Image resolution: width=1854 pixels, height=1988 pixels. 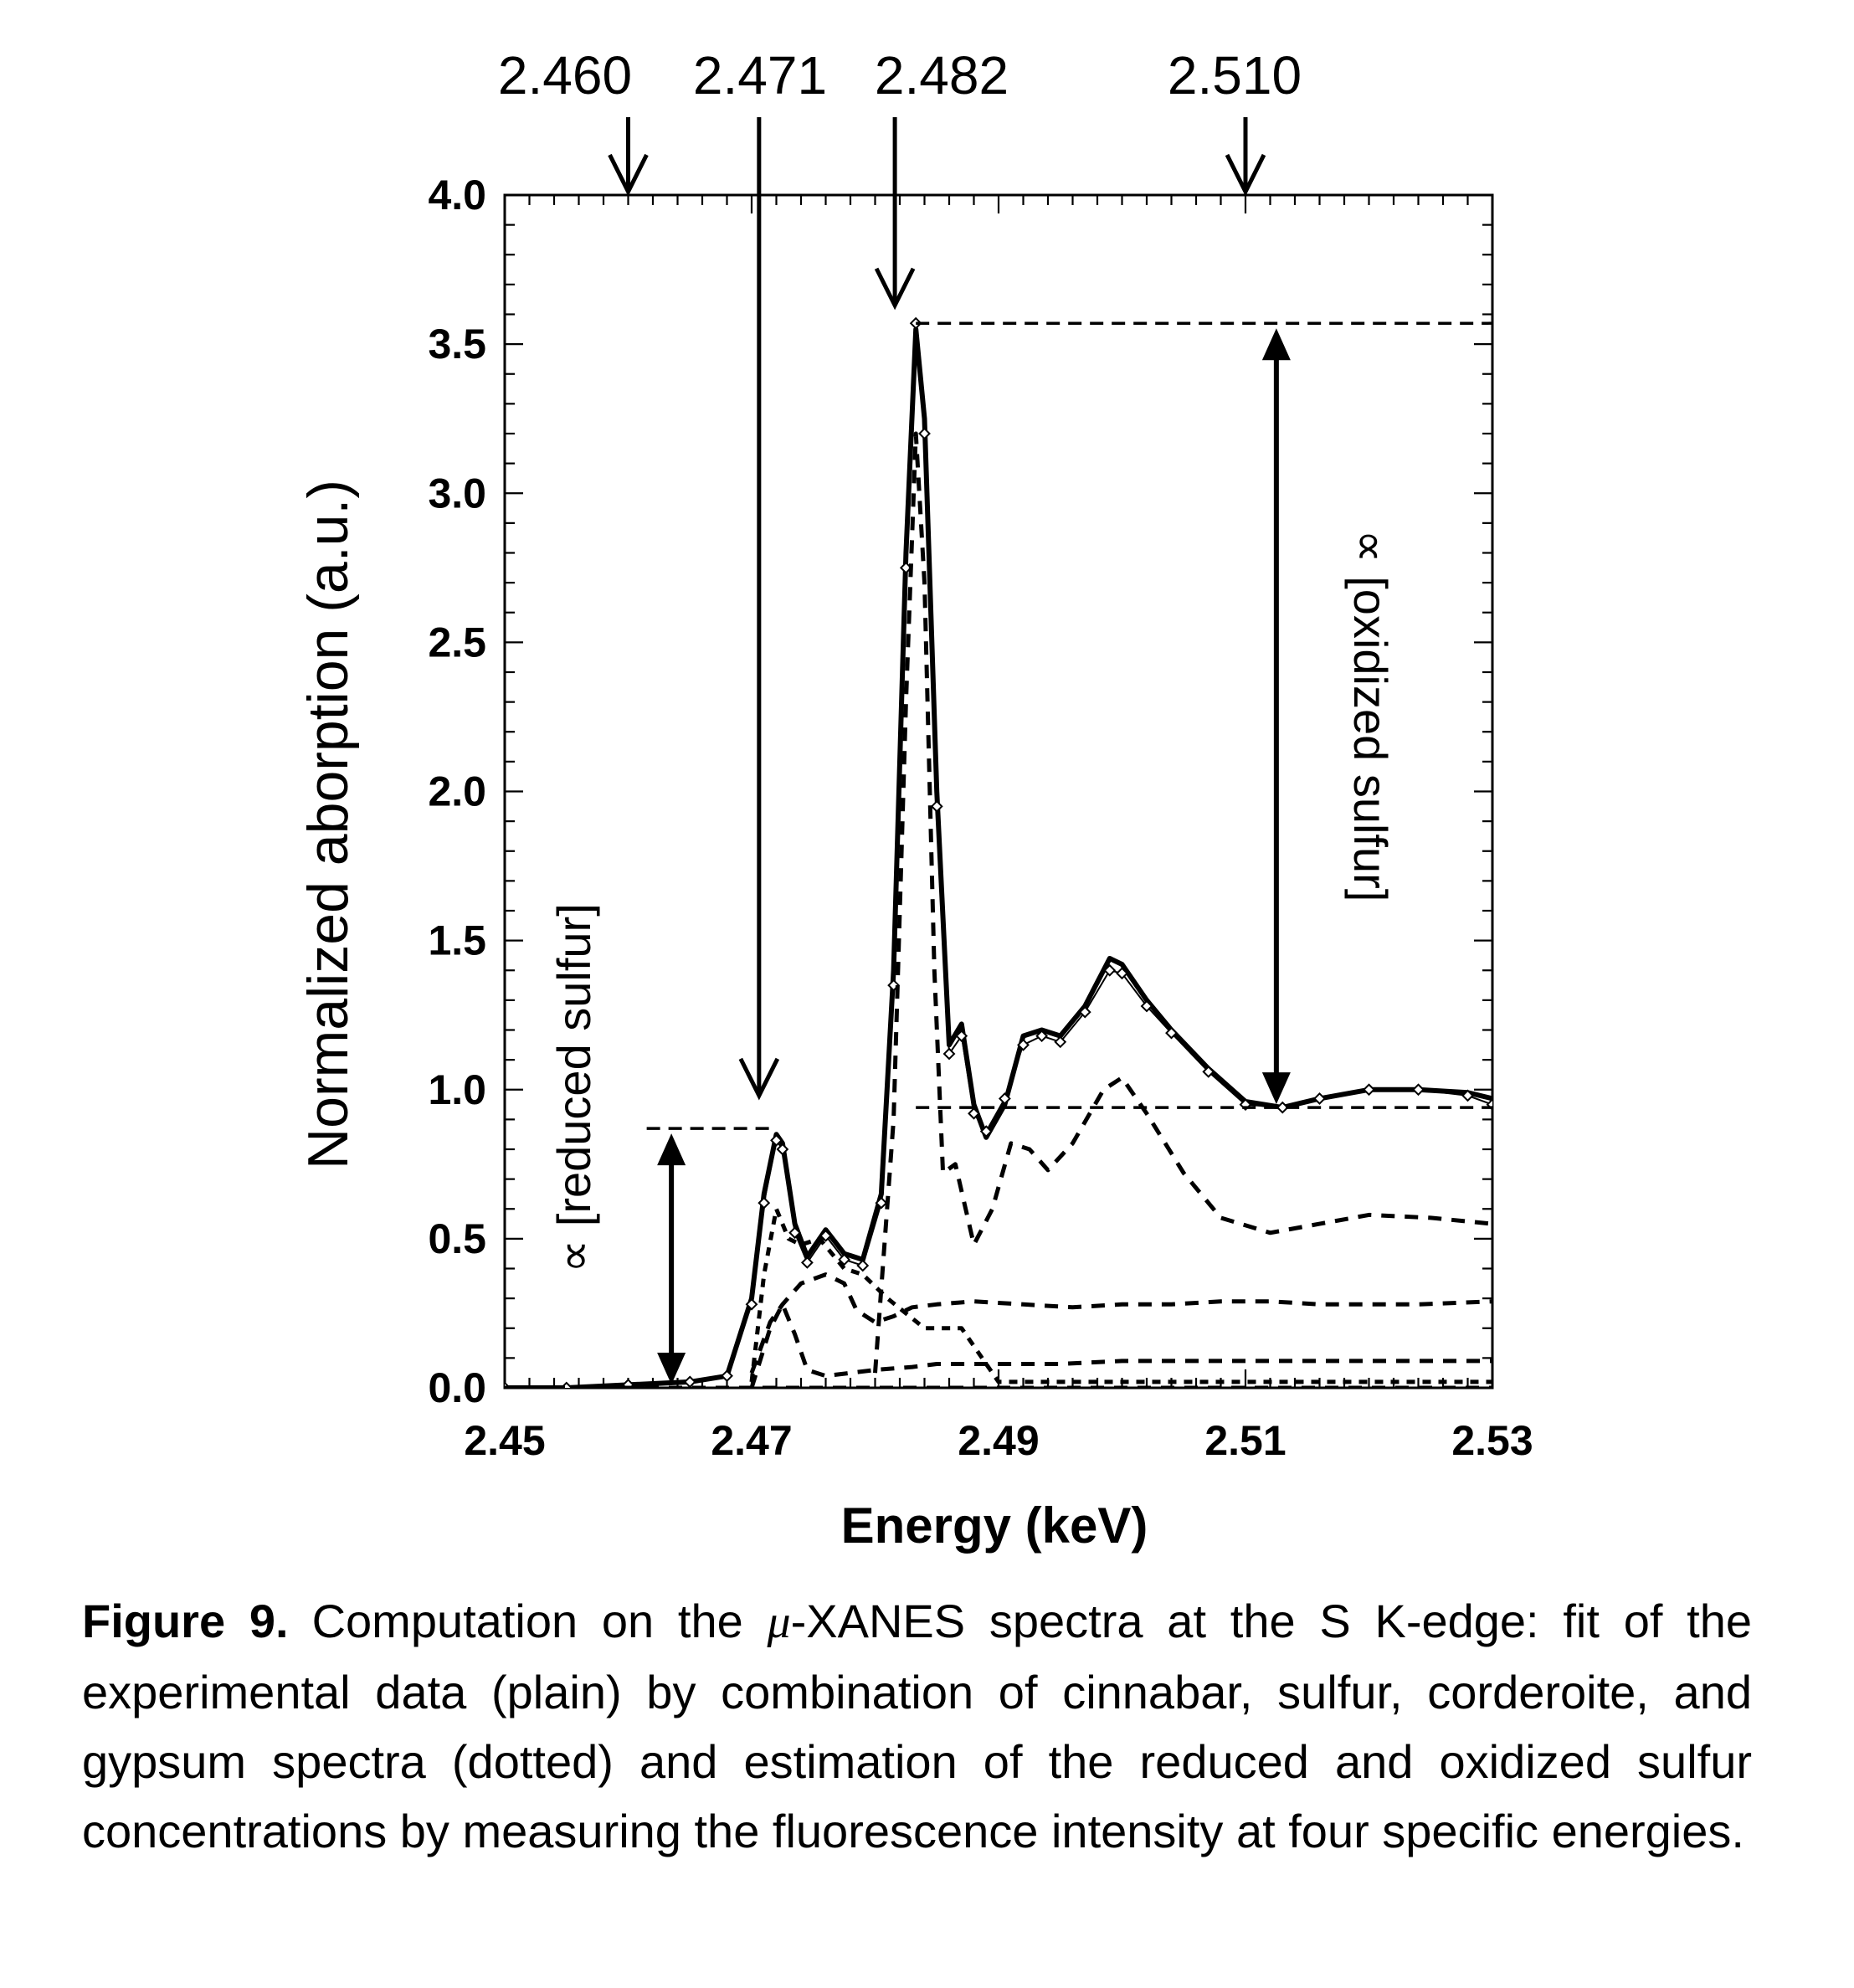 I want to click on x-tick-label: 2.49, so click(x=999, y=1440).